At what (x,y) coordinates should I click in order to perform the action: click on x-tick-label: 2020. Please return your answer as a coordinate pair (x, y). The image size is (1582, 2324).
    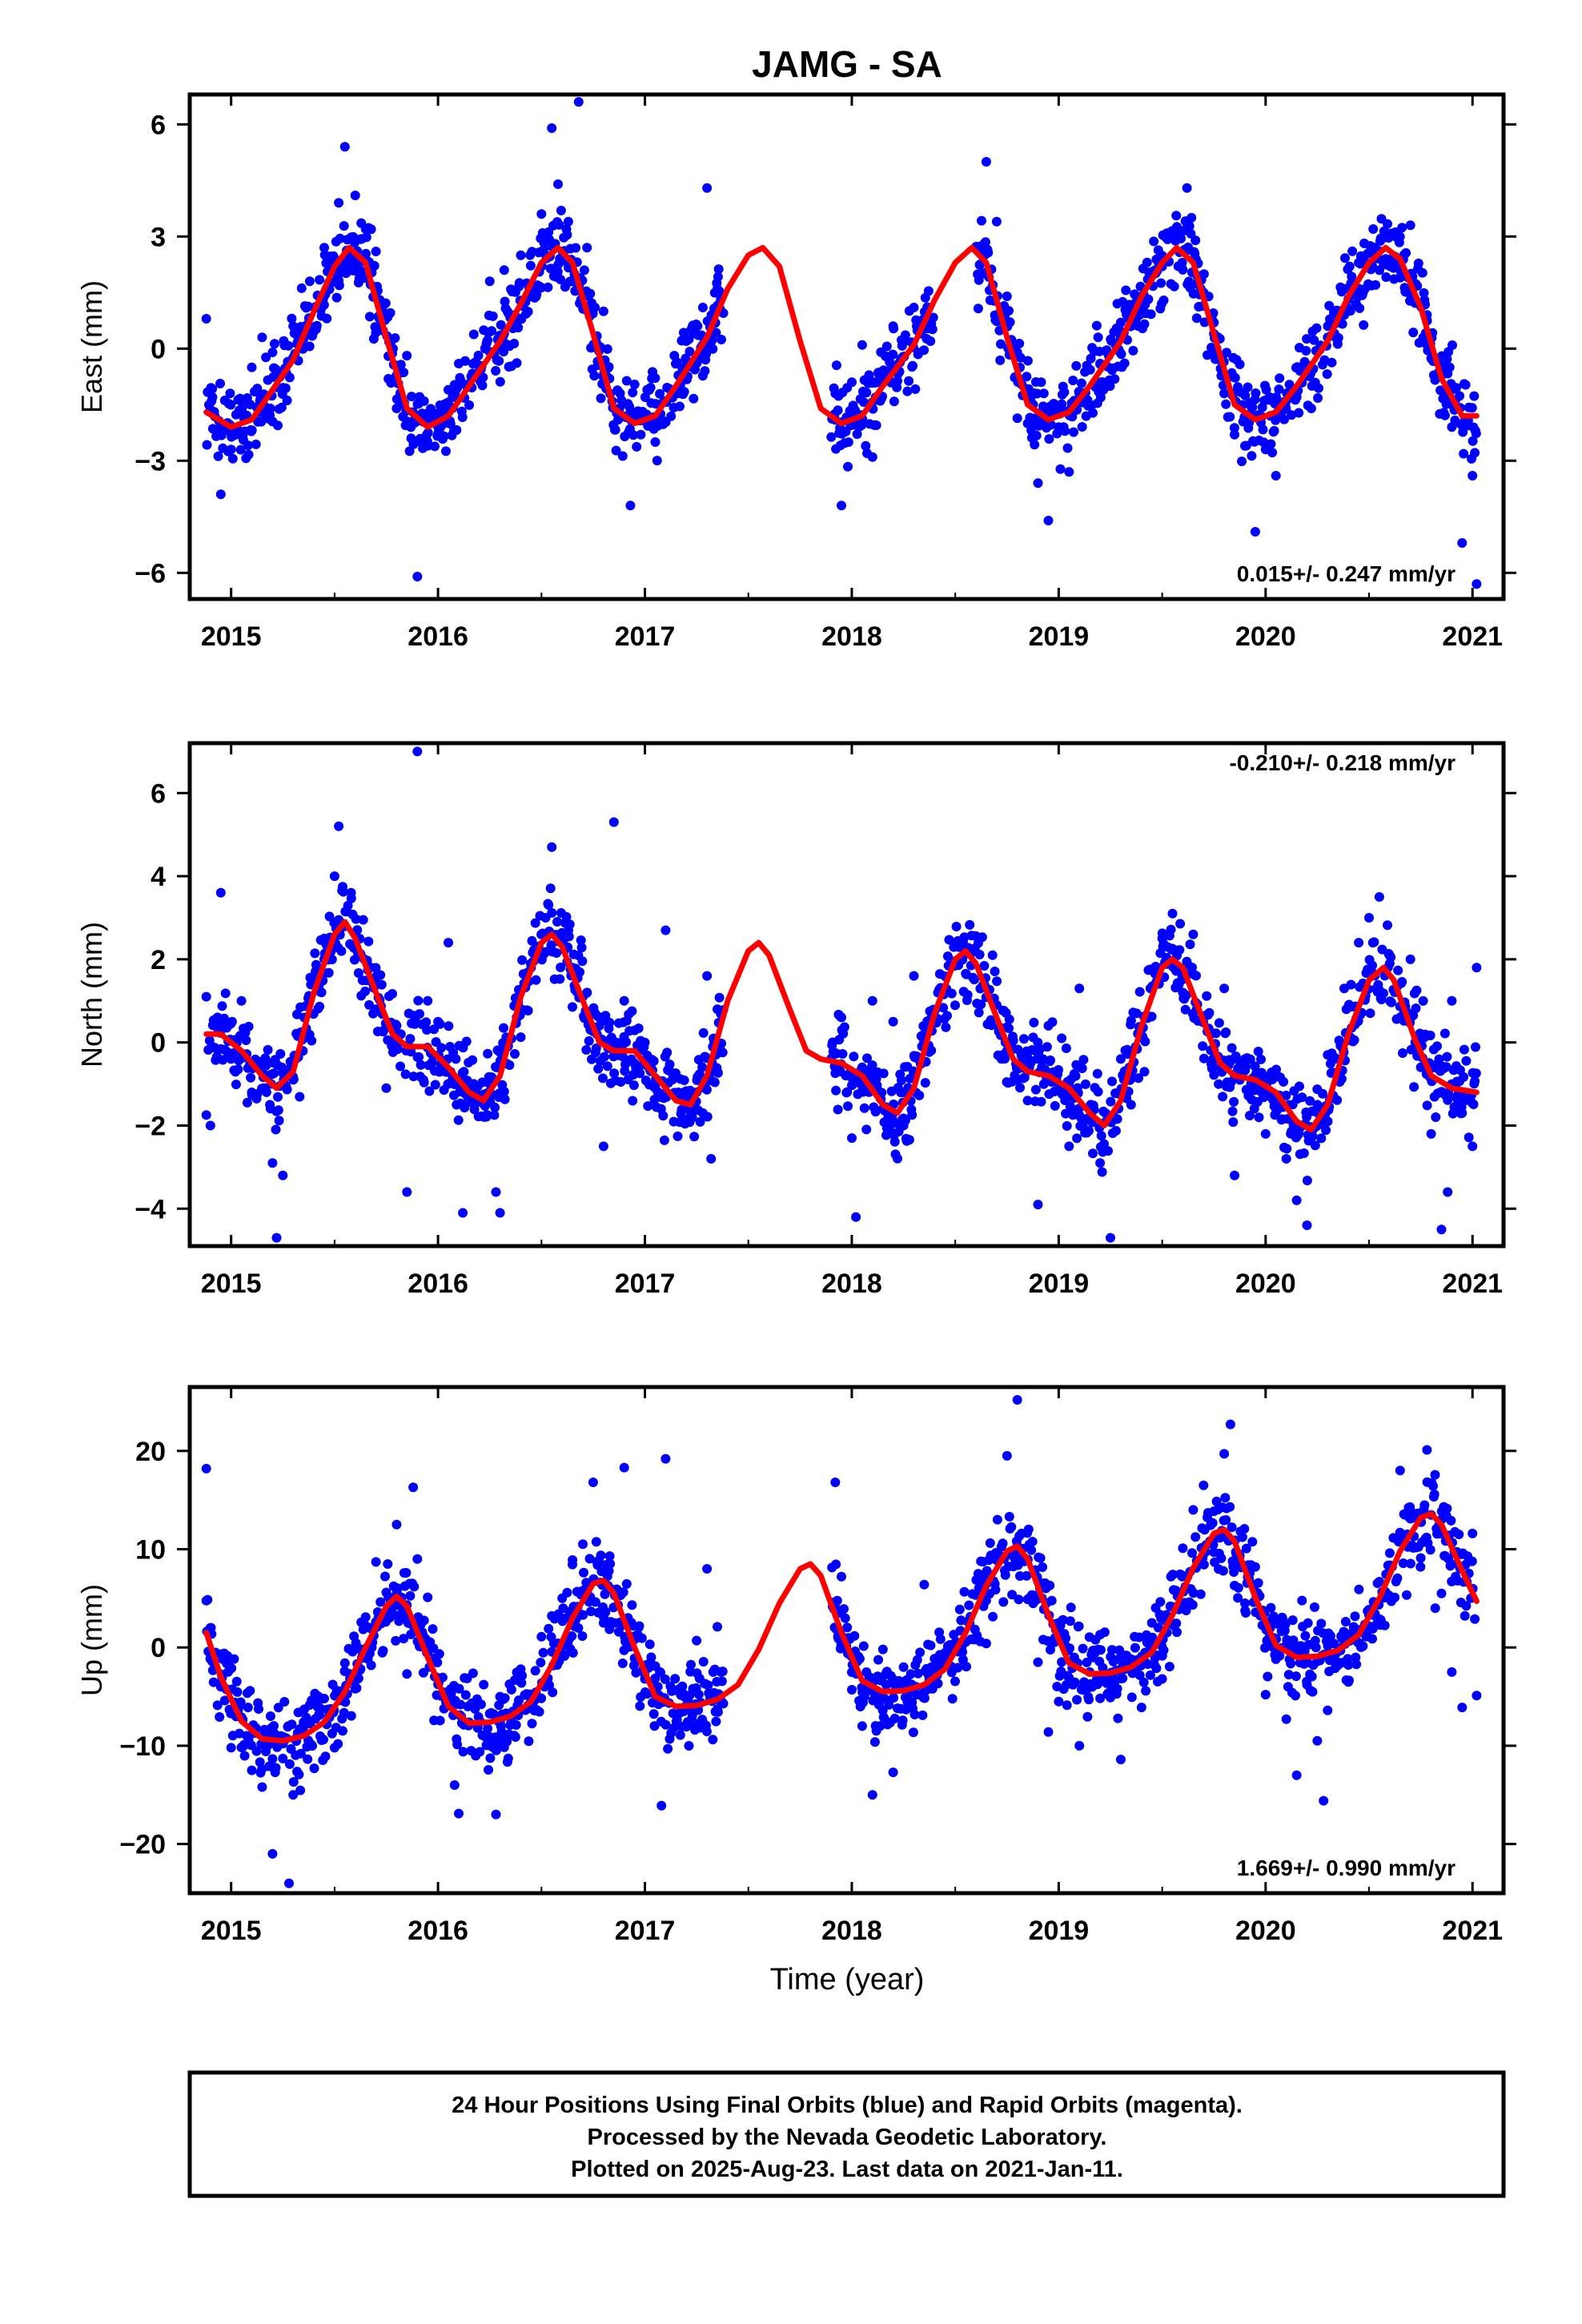
    Looking at the image, I should click on (1265, 1931).